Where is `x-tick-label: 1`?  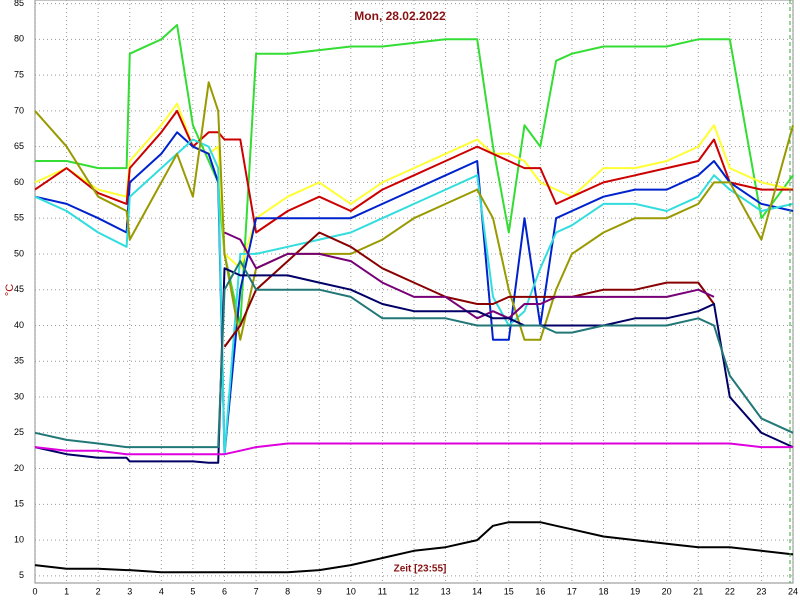
x-tick-label: 1 is located at coordinates (66, 591).